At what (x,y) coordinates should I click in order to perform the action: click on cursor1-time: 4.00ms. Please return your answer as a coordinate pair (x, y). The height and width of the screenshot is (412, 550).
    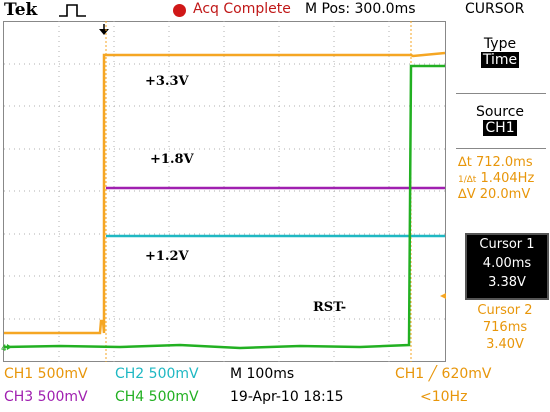
    Looking at the image, I should click on (507, 263).